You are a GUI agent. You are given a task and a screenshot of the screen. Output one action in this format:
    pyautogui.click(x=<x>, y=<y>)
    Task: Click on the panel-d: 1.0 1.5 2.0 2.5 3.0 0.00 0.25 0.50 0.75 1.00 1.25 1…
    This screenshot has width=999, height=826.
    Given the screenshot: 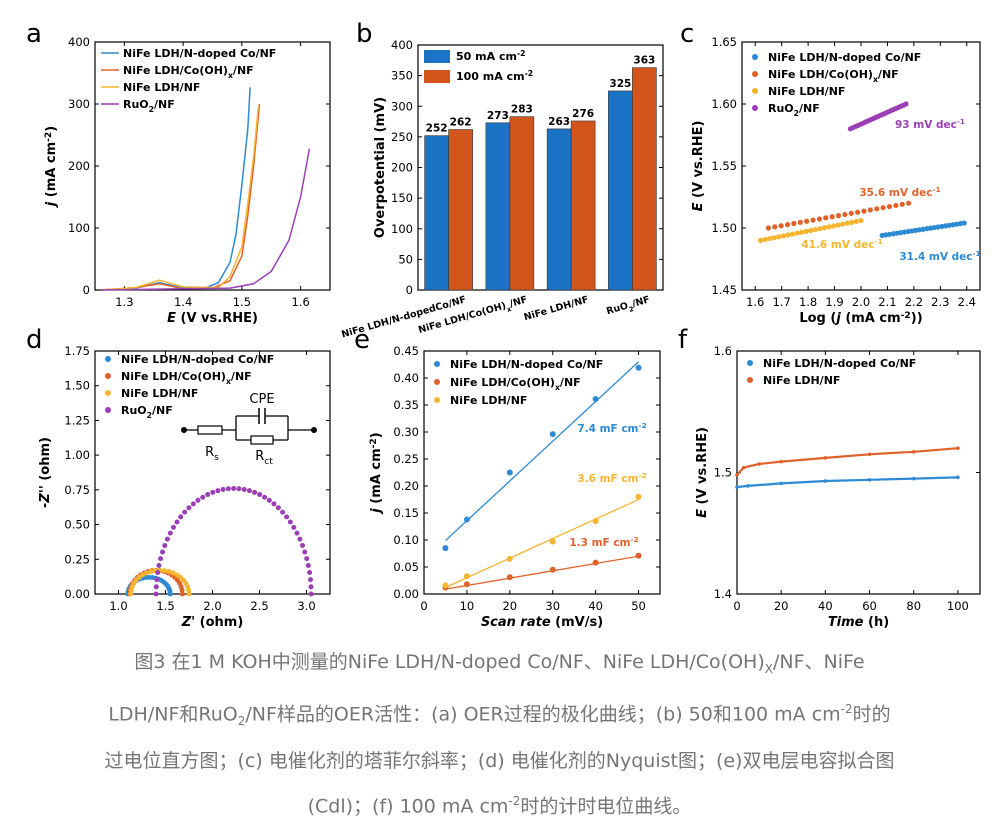 What is the action you would take?
    pyautogui.click(x=184, y=487)
    